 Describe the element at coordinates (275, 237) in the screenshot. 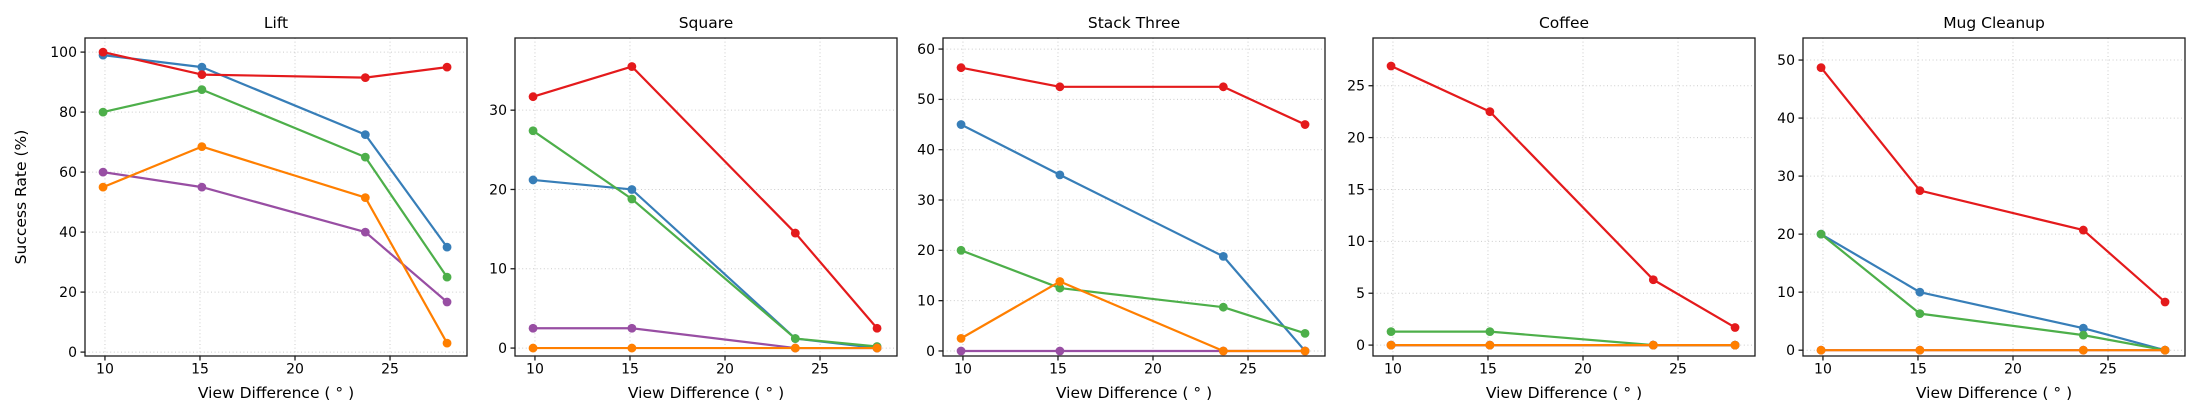

I see `series-purple` at that location.